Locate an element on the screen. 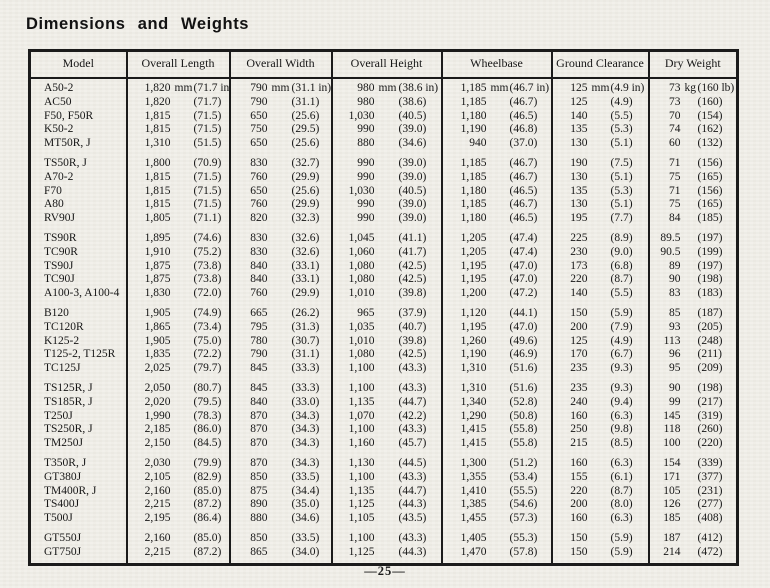 This screenshot has width=770, height=588. clearance-imperial: (4.9) is located at coordinates (621, 101).